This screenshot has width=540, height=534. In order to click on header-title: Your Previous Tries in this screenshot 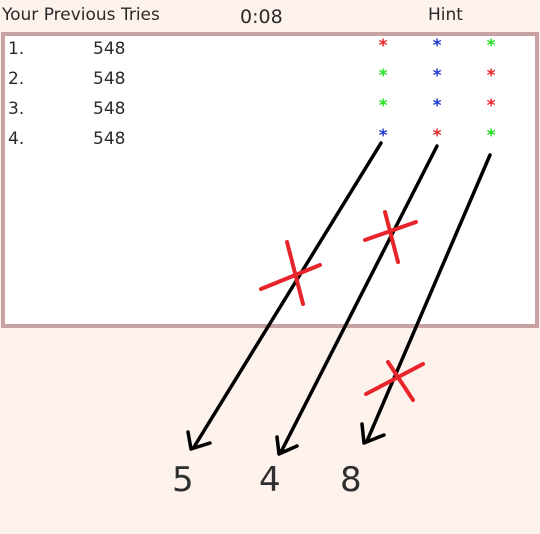, I will do `click(81, 15)`.